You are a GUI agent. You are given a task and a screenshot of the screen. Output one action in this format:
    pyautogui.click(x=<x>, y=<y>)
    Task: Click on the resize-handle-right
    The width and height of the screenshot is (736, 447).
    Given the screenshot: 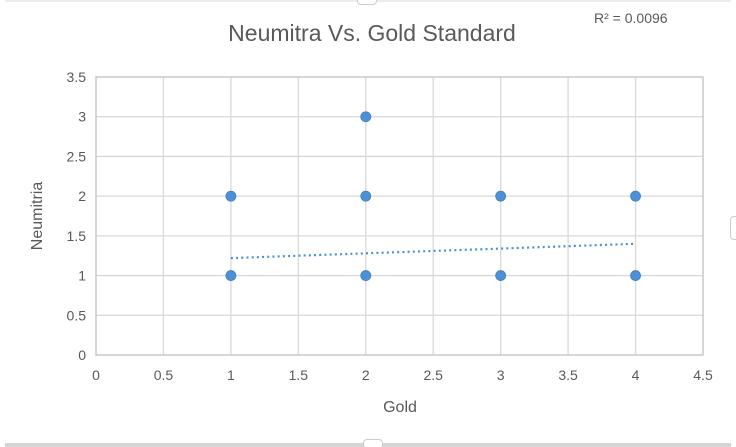 What is the action you would take?
    pyautogui.click(x=733, y=228)
    